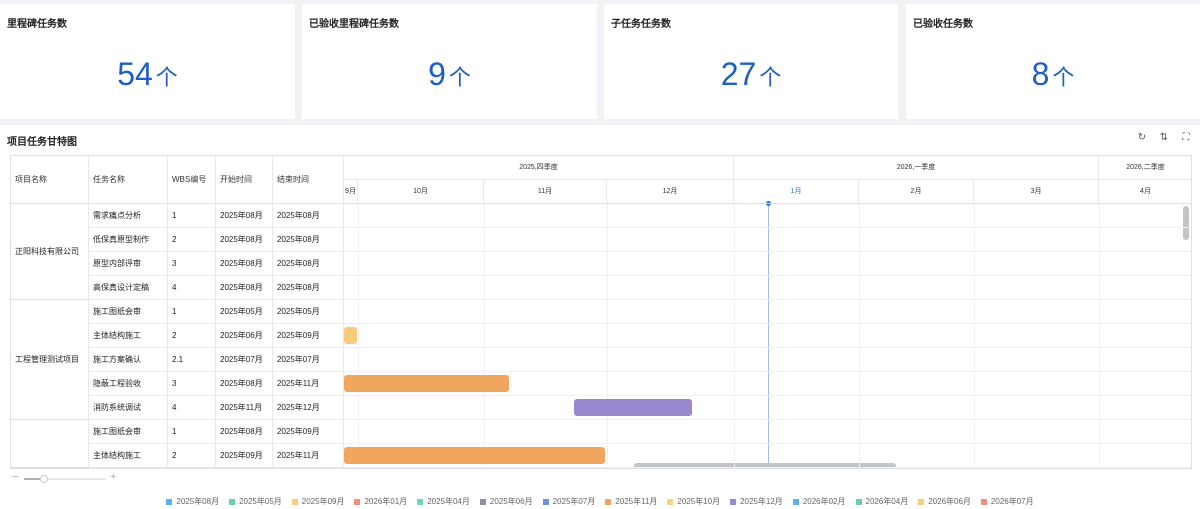 The height and width of the screenshot is (509, 1200). I want to click on legend-item: 2025年09月, so click(318, 501).